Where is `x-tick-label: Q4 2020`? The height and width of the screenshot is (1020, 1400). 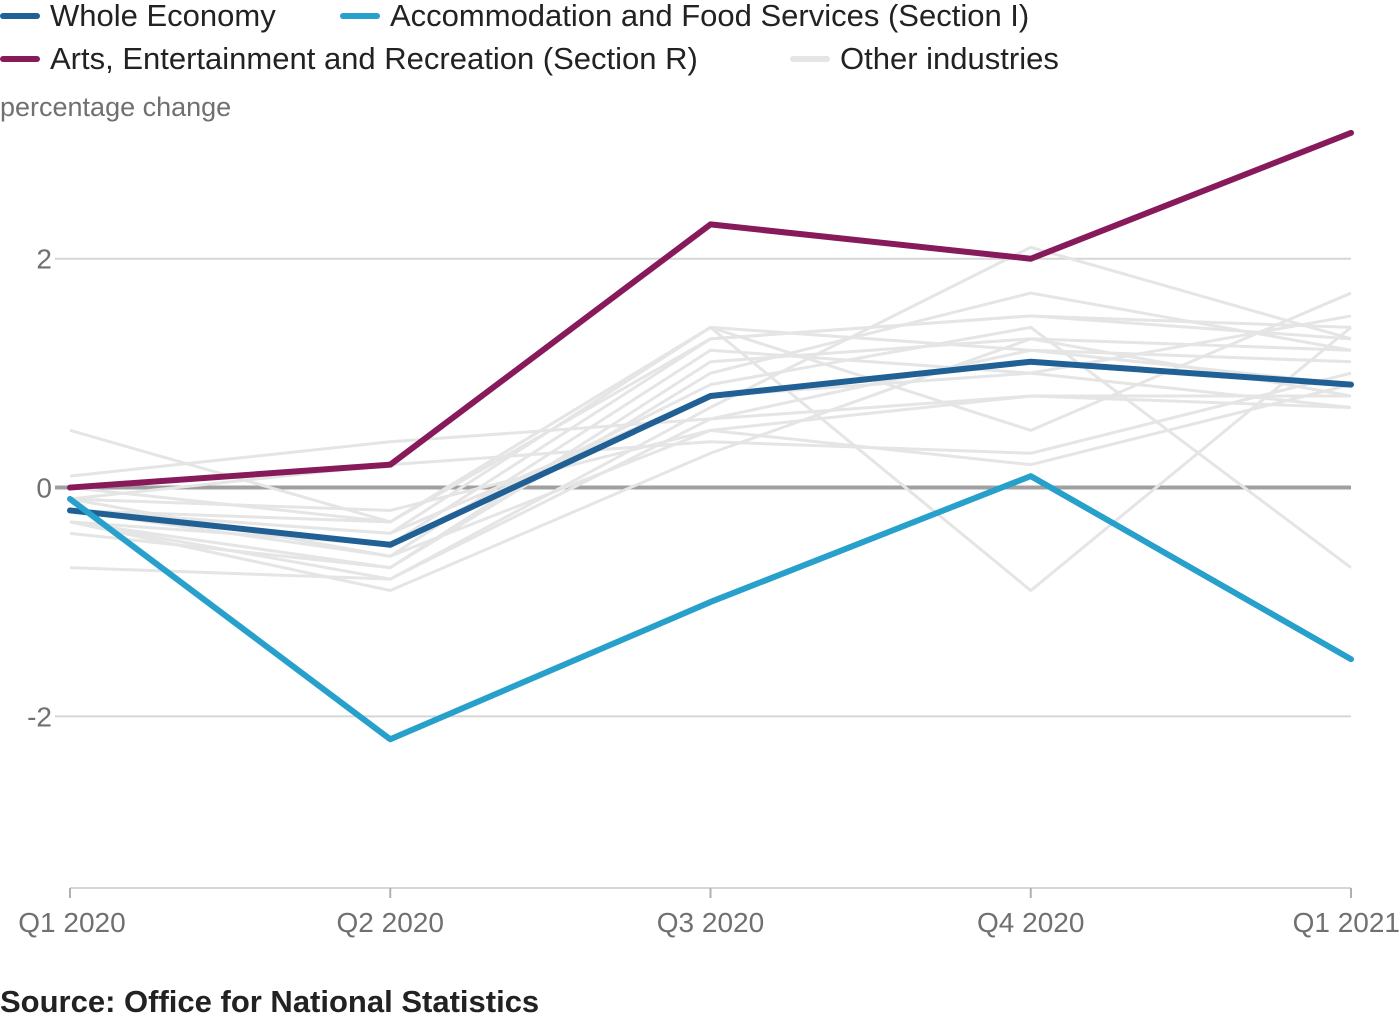 x-tick-label: Q4 2020 is located at coordinates (1030, 922).